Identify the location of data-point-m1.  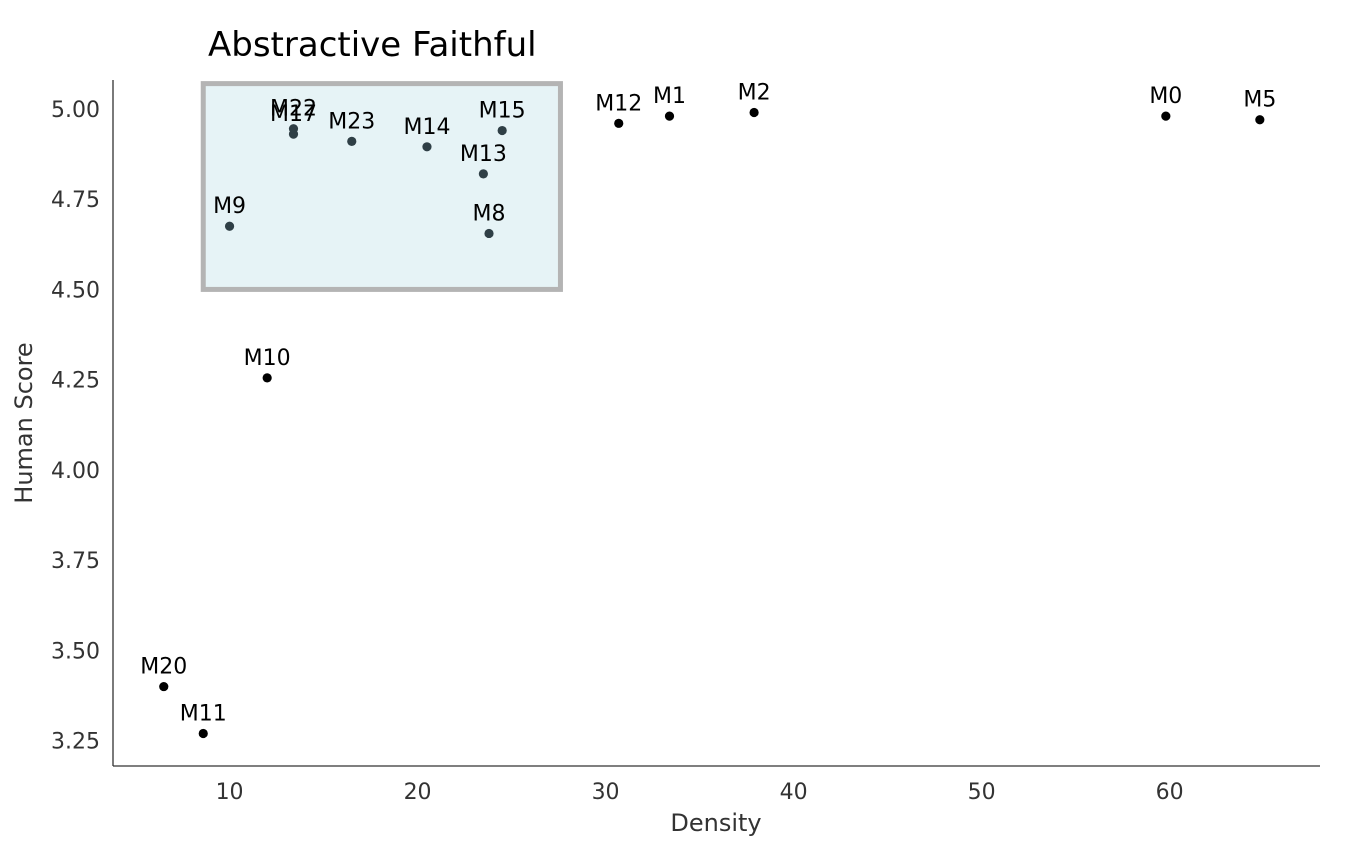
(669, 116).